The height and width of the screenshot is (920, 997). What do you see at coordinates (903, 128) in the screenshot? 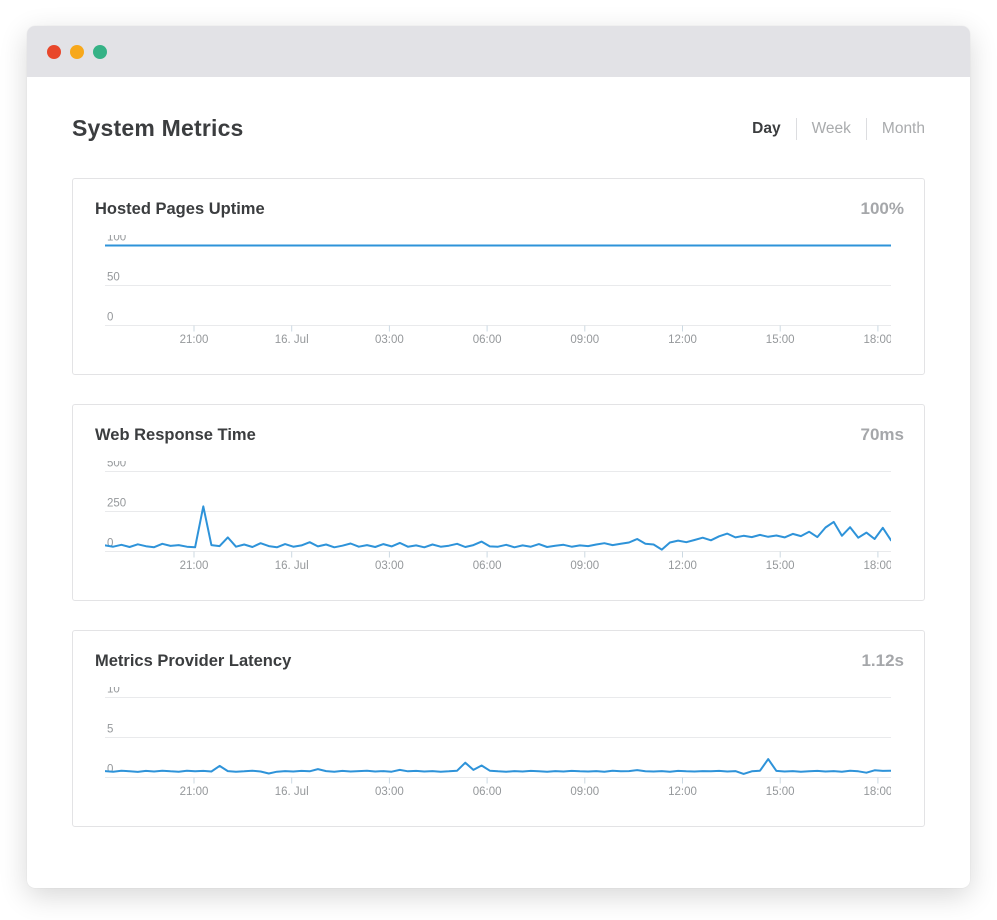
I see `tab-month: Month` at bounding box center [903, 128].